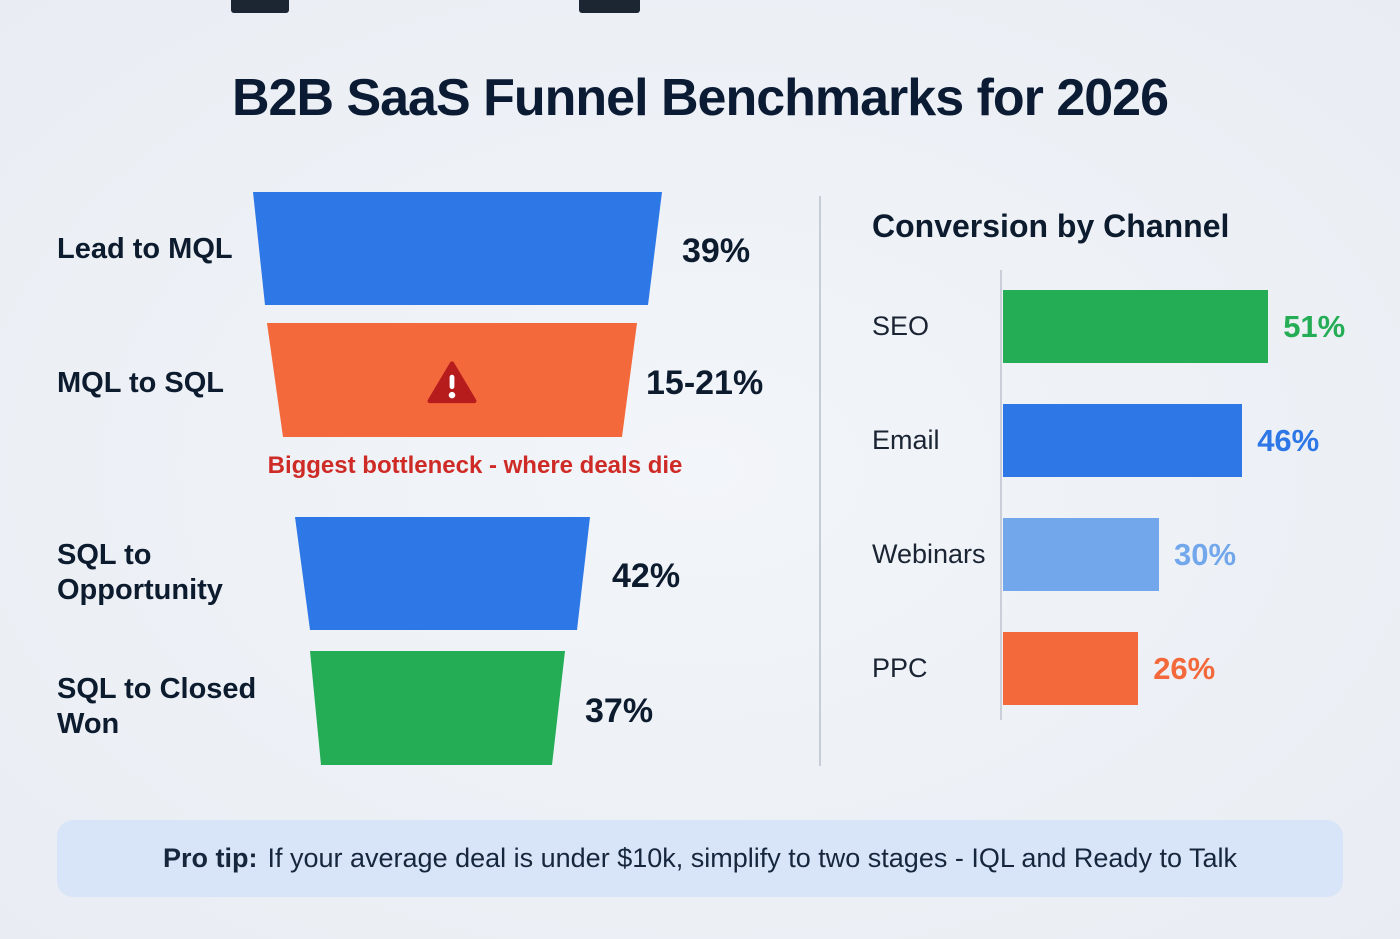 The width and height of the screenshot is (1400, 939). Describe the element at coordinates (716, 251) in the screenshot. I see `funnel-stage-value: 39%` at that location.